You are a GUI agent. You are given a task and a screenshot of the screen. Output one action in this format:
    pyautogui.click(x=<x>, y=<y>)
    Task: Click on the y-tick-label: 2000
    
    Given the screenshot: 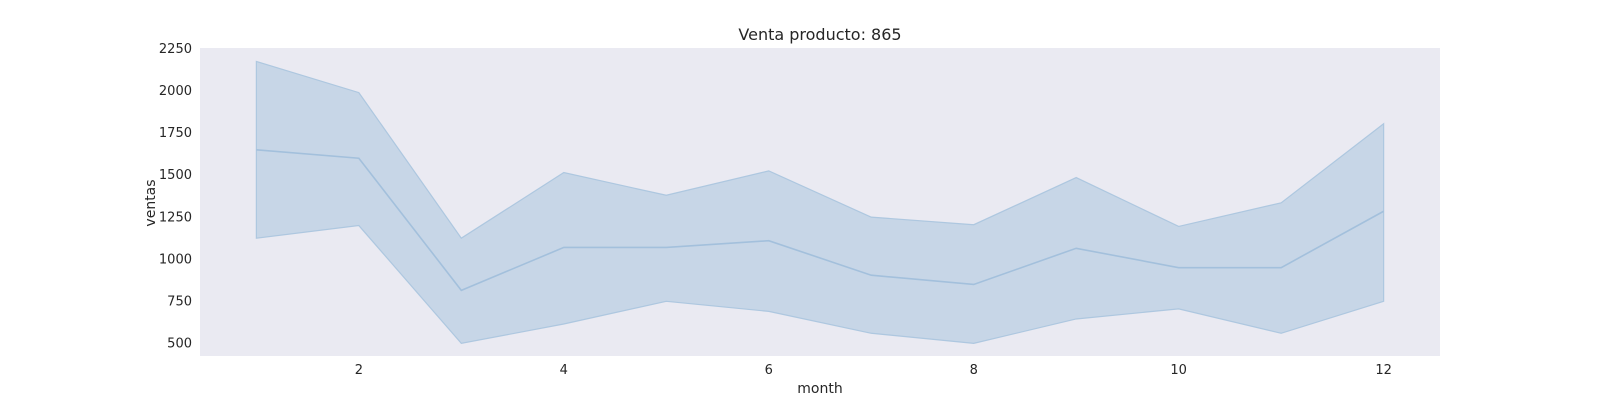 What is the action you would take?
    pyautogui.click(x=175, y=91)
    